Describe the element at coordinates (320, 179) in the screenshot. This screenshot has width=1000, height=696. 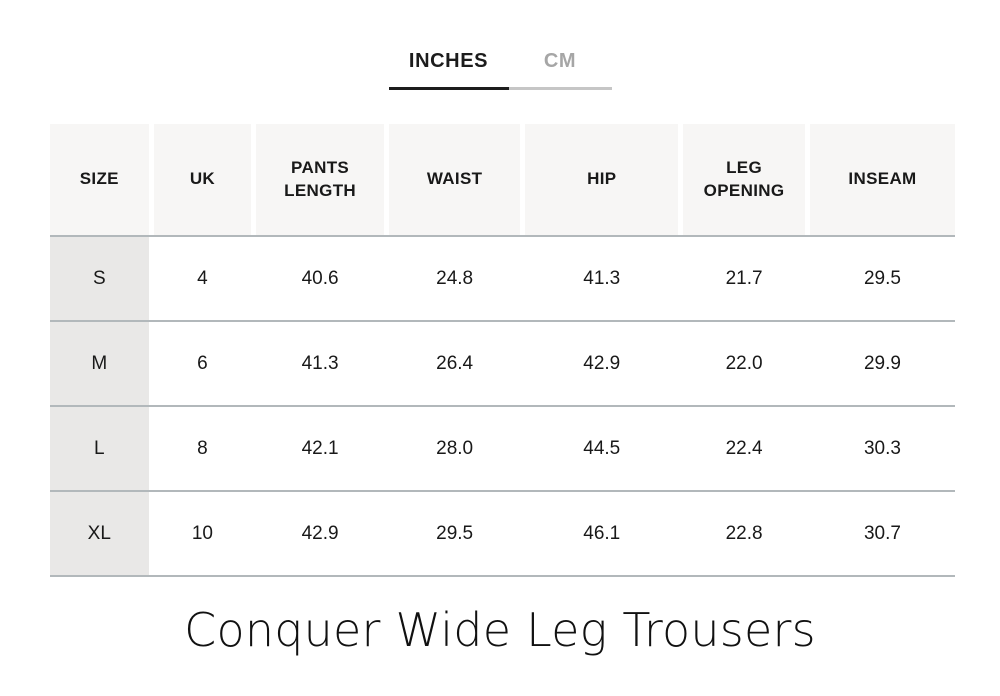
I see `column-header-pants-length: PANTS LENGTH` at that location.